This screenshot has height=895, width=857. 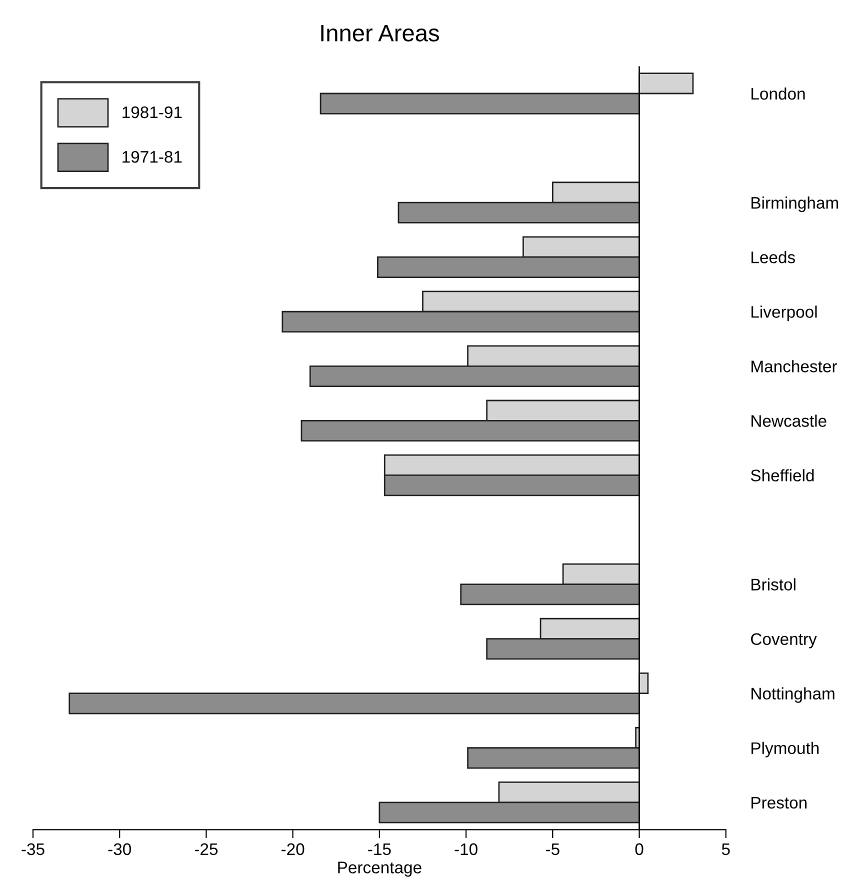 What do you see at coordinates (773, 257) in the screenshot?
I see `y-tick-label: Leeds` at bounding box center [773, 257].